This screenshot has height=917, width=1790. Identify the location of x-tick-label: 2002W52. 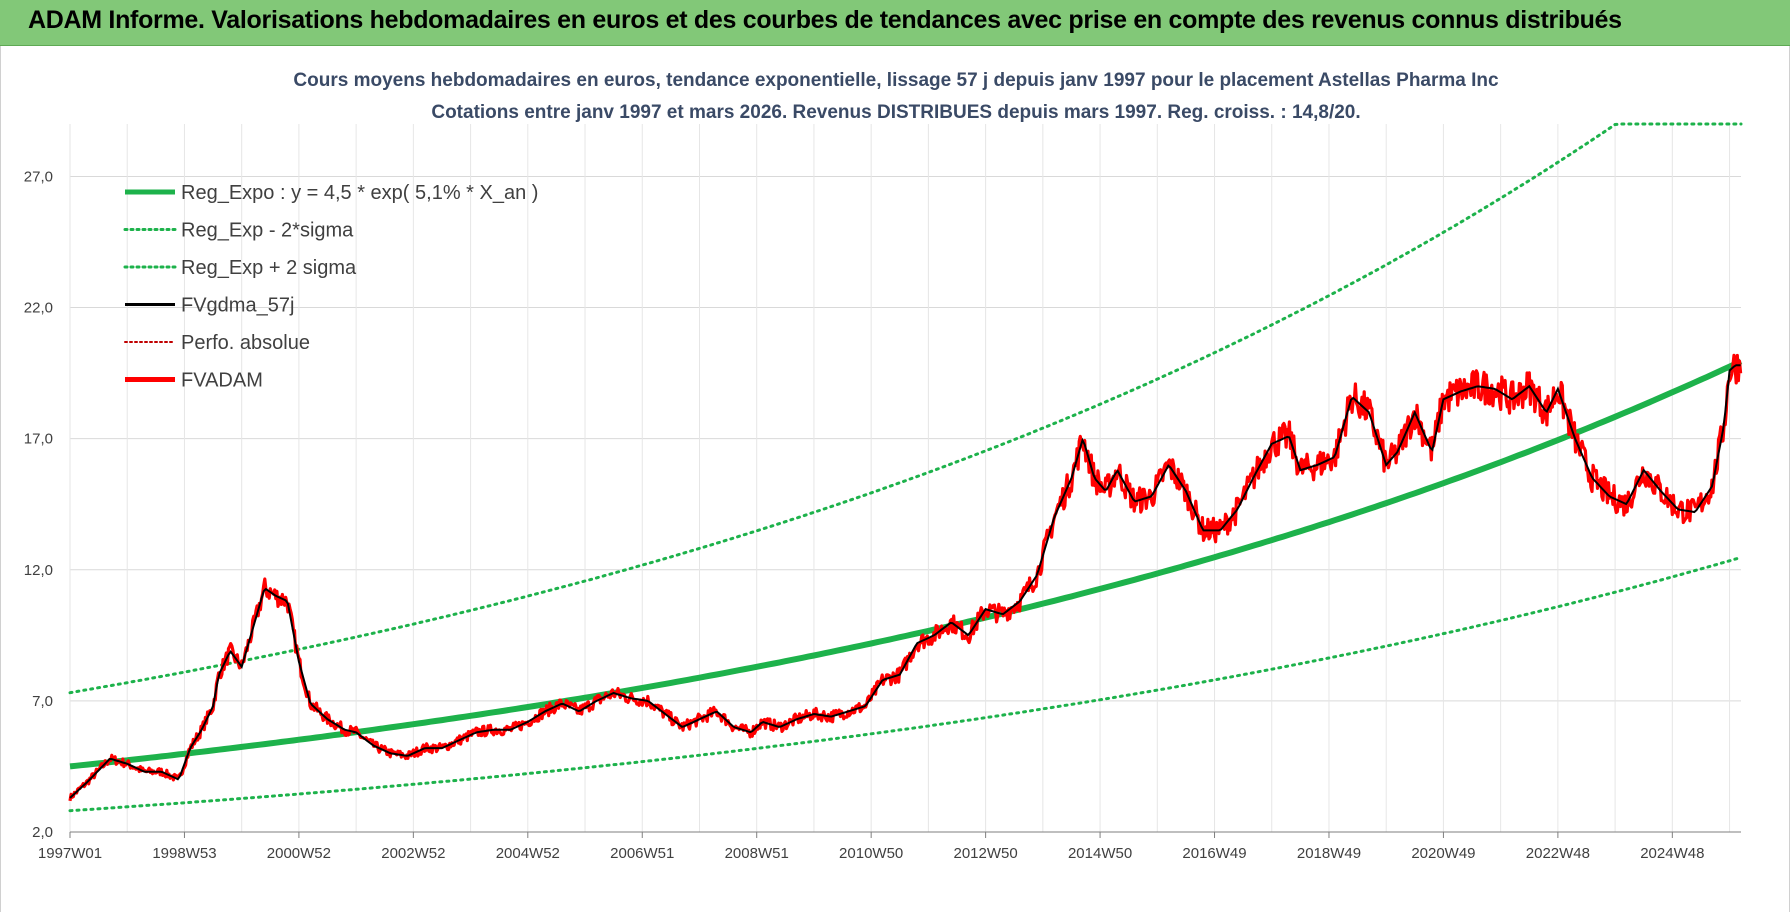
(413, 853).